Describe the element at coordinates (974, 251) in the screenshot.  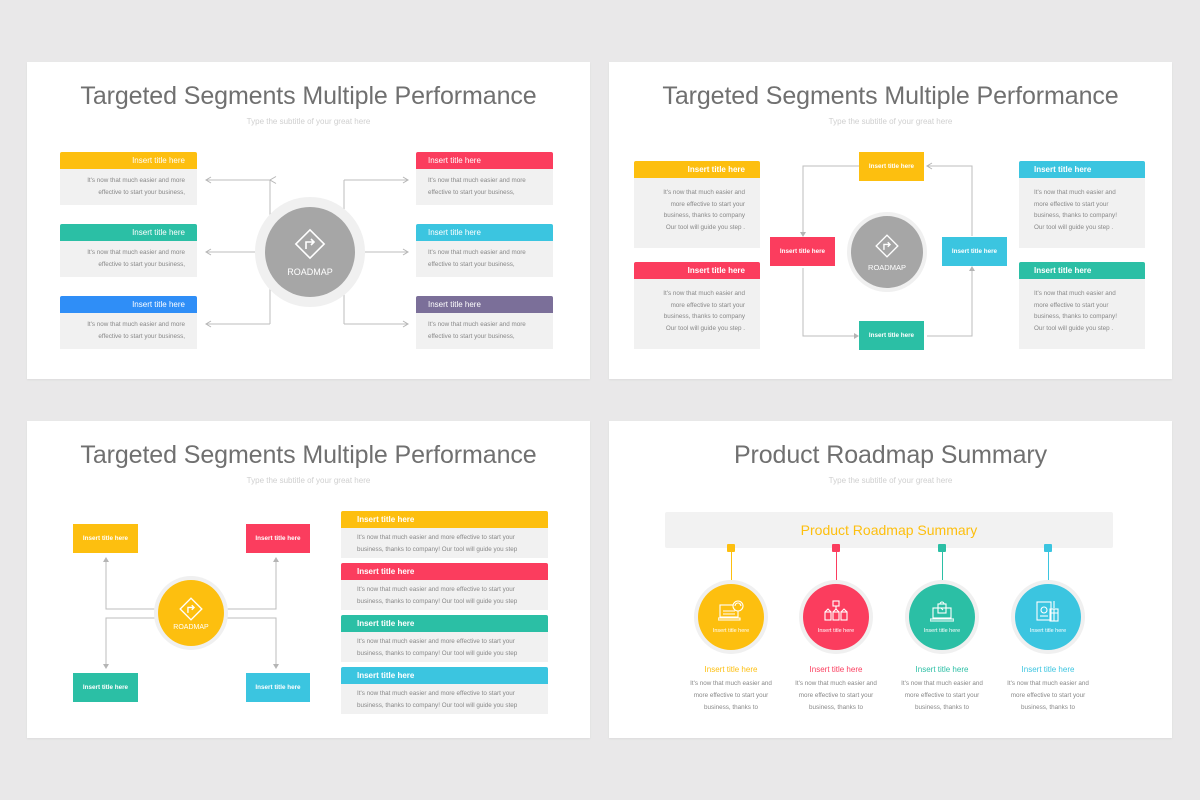
I see `step-box-right: Insert title here` at that location.